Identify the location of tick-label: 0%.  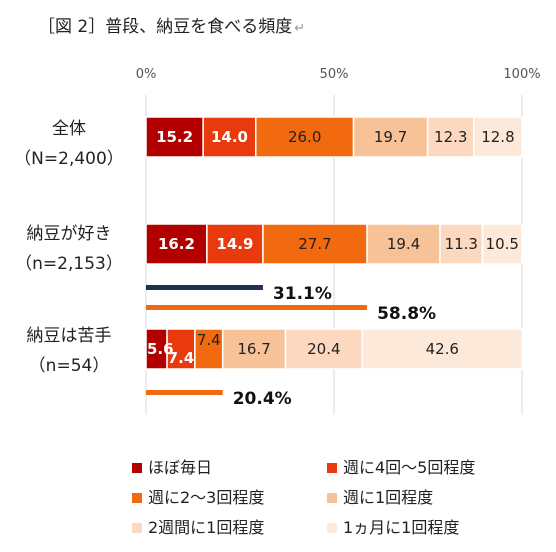
(146, 74).